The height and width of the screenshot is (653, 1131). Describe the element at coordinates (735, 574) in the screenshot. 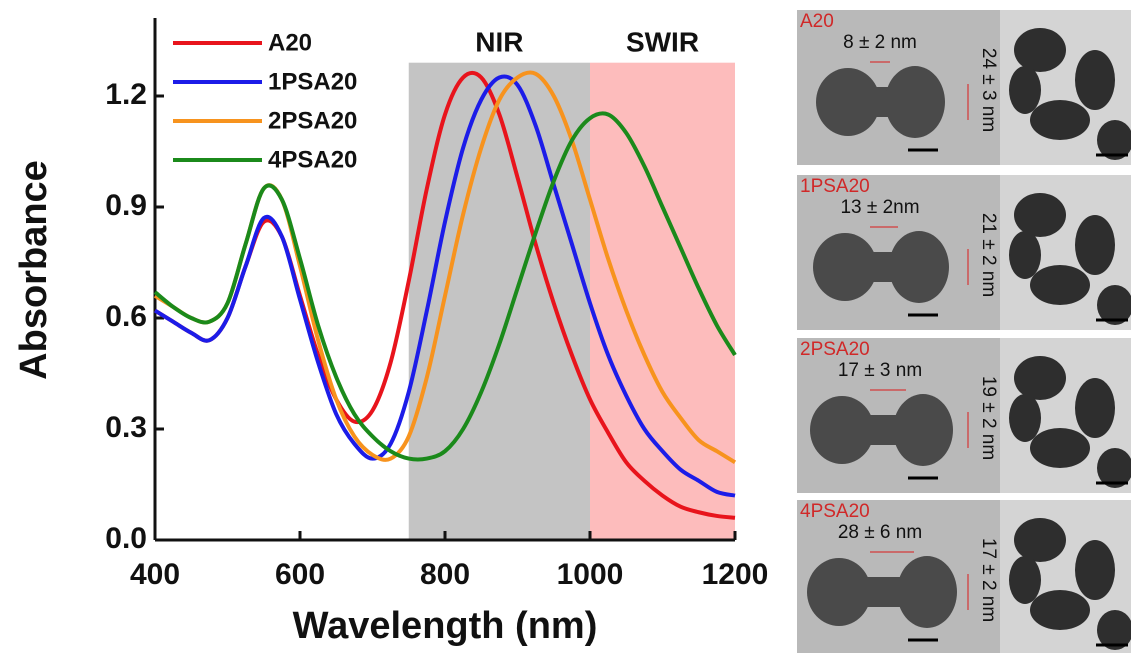

I see `x-tick-label: 1200` at that location.